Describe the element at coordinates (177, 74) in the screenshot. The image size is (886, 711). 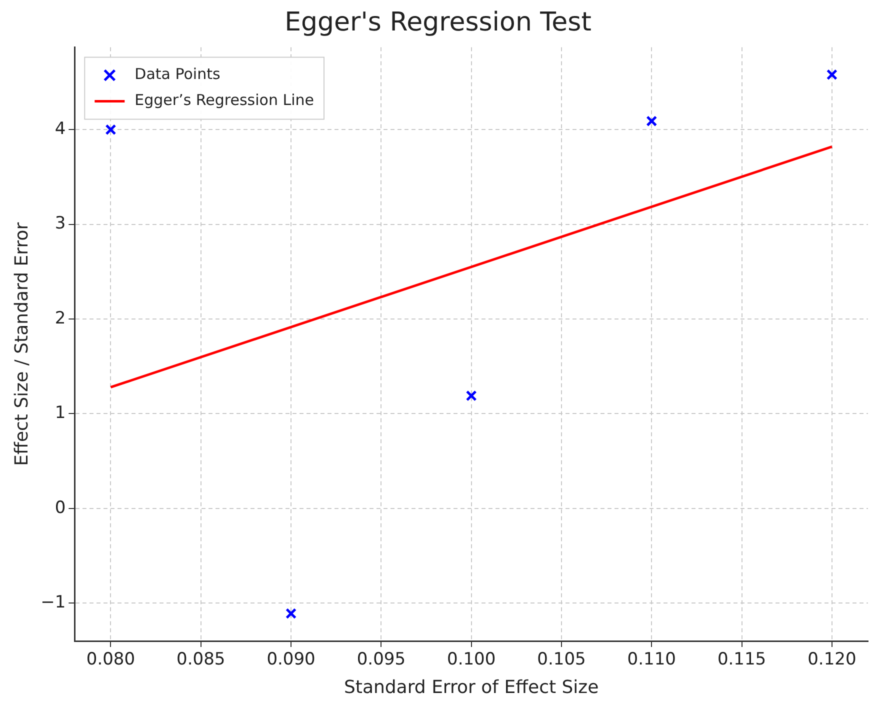
I see `legend-label: Data Points` at that location.